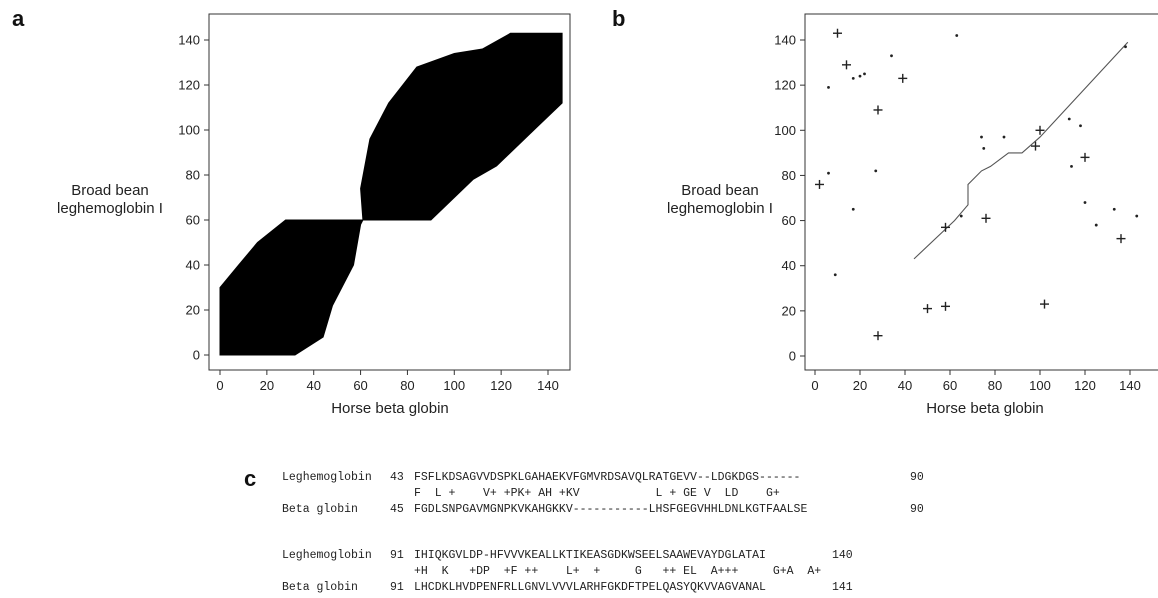 This screenshot has width=1158, height=598. What do you see at coordinates (548, 385) in the screenshot?
I see `panel-a-xtick-label: 140` at bounding box center [548, 385].